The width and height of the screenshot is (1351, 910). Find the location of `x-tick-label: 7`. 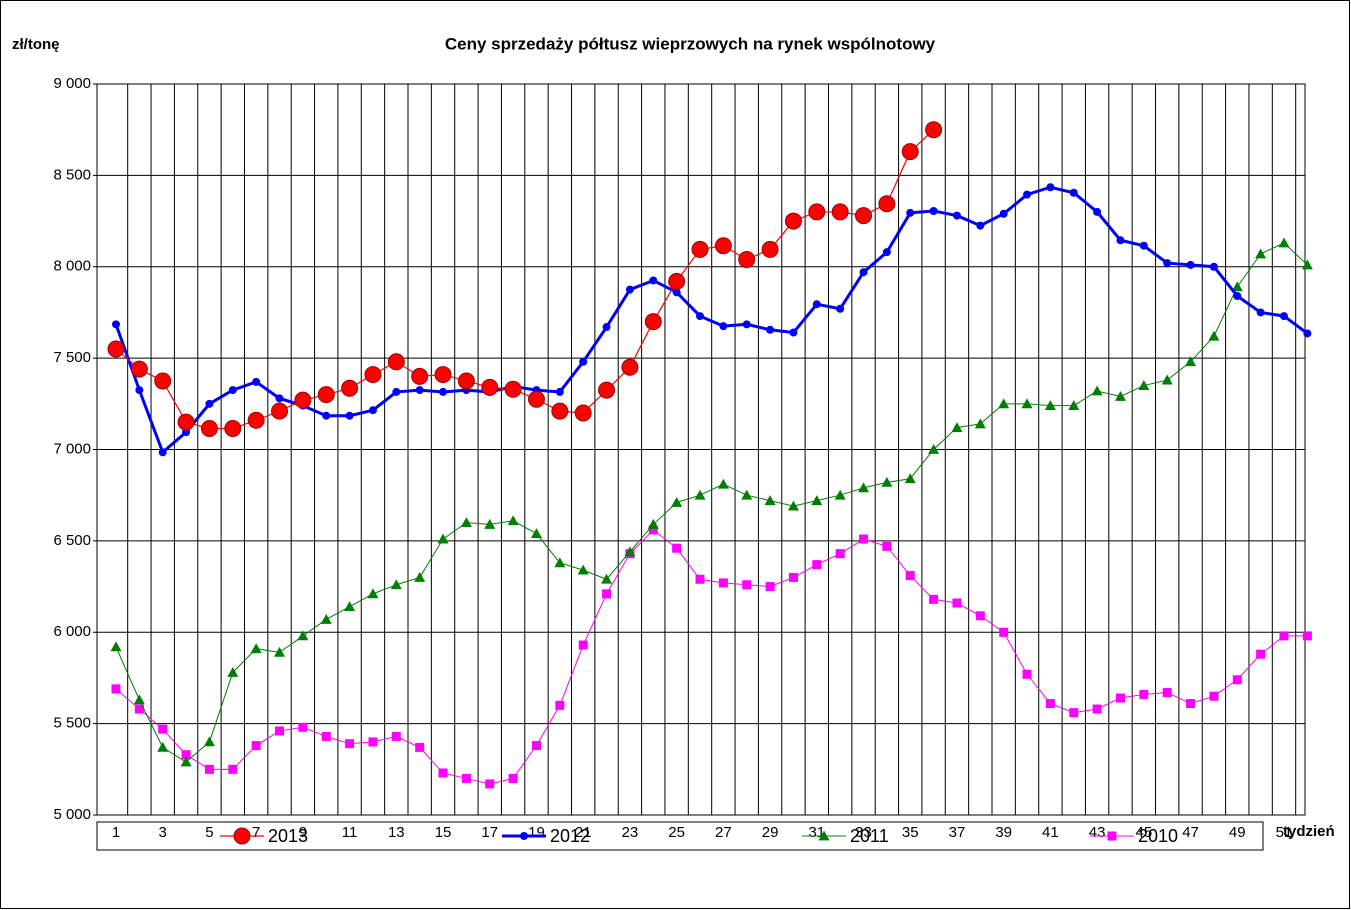

x-tick-label: 7 is located at coordinates (256, 832).